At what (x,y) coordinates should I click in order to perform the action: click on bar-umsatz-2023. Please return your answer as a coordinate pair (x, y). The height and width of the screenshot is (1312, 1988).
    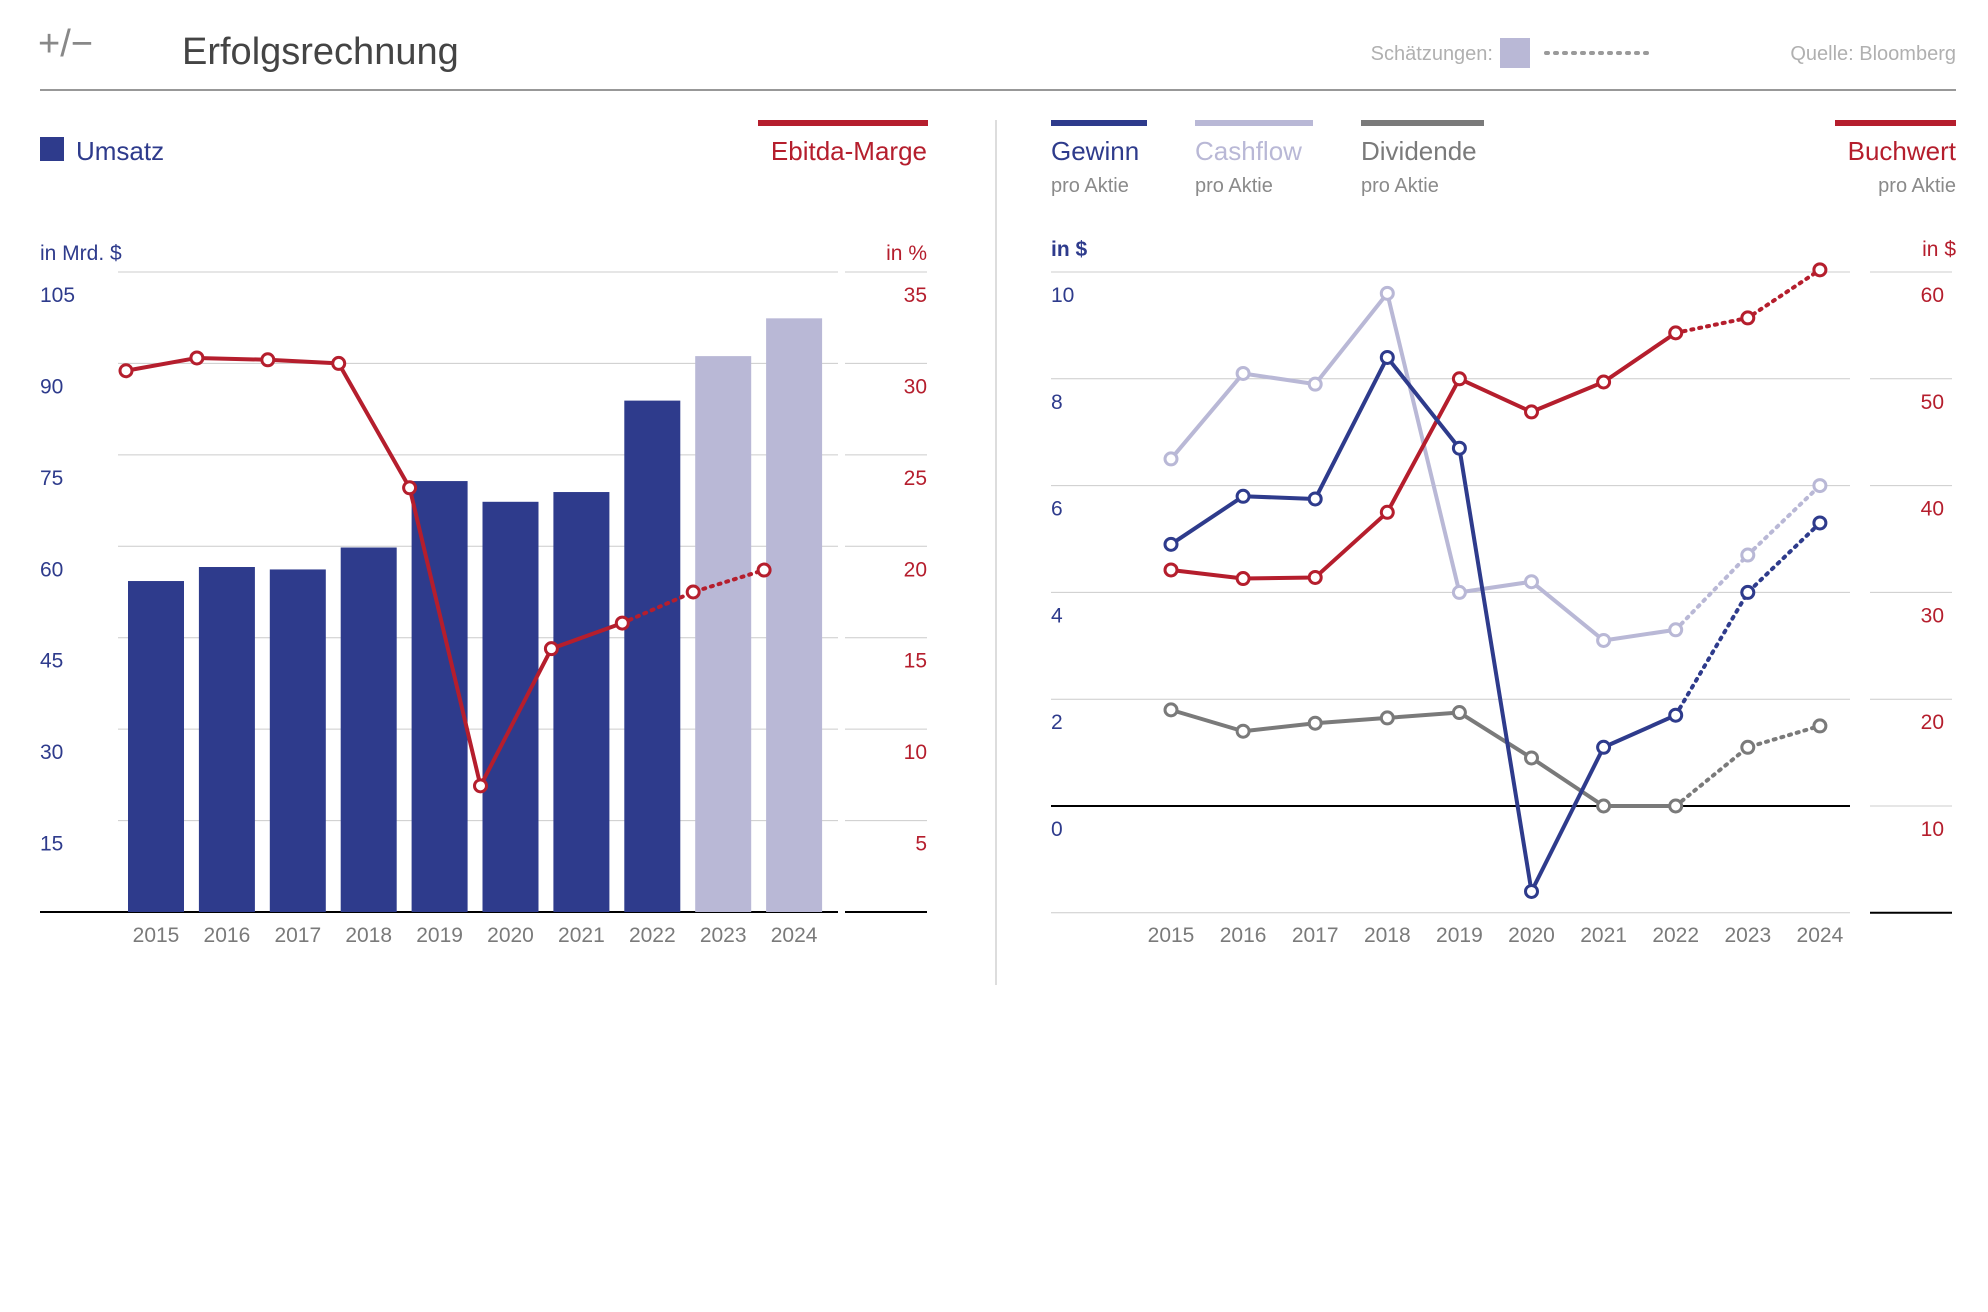
    Looking at the image, I should click on (723, 634).